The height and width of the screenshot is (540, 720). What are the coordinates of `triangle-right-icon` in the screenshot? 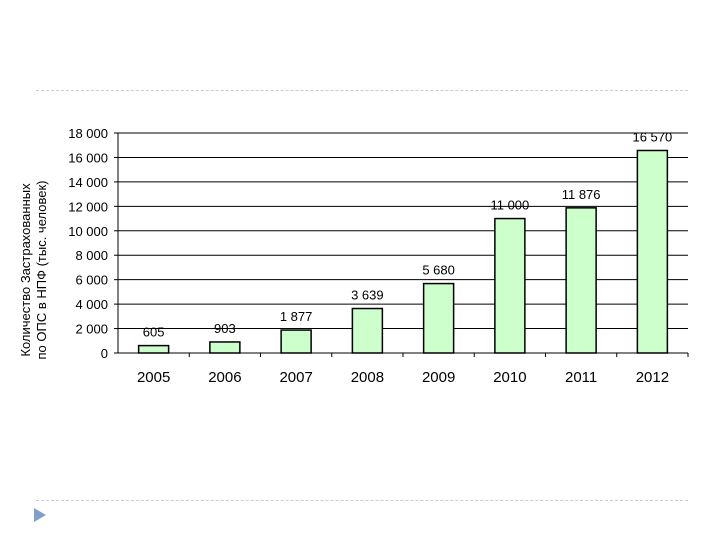 It's located at (40, 515).